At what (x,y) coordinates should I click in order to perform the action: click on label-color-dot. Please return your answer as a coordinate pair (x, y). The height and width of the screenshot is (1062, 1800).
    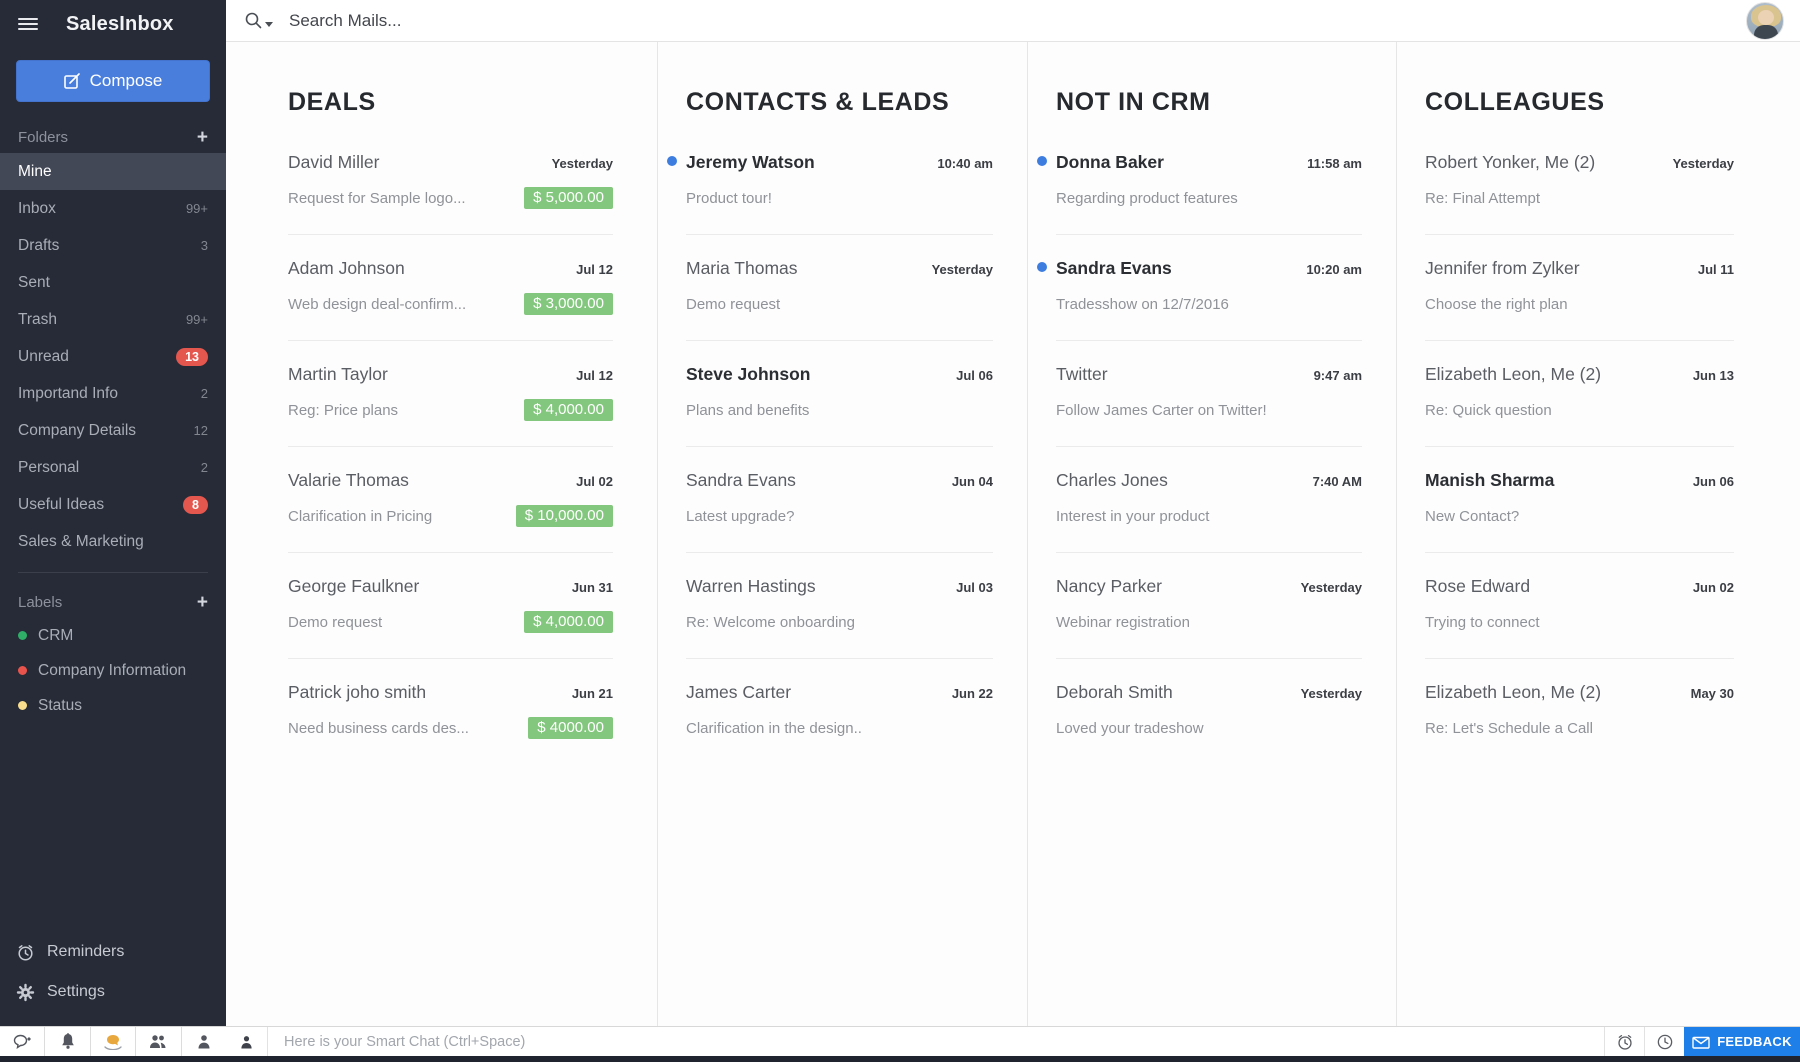
    Looking at the image, I should click on (22, 635).